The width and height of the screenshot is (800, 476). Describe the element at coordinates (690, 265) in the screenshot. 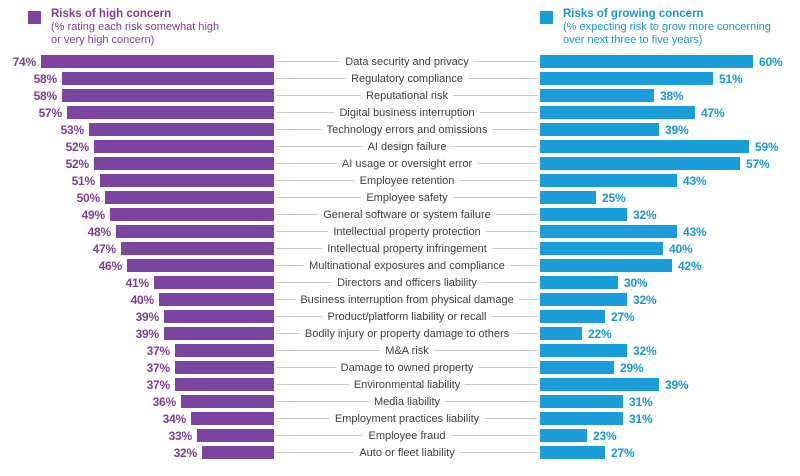

I see `growing-concern-value-label: 42%` at that location.